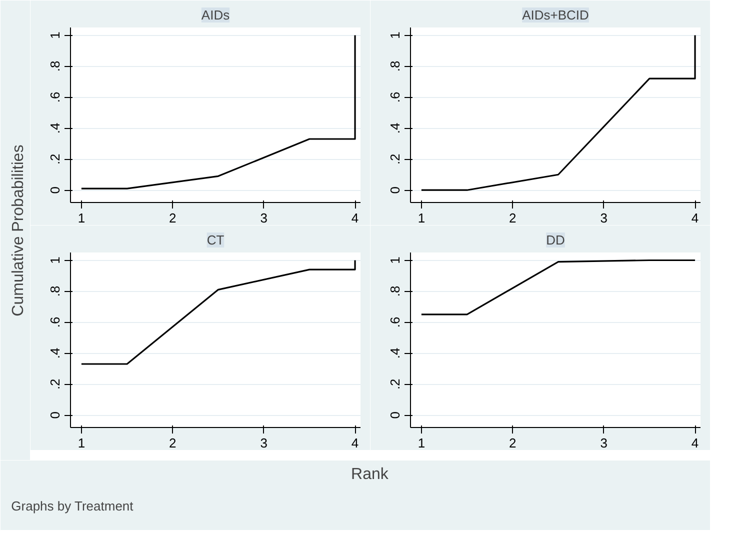 The height and width of the screenshot is (545, 750). I want to click on chart-title: AIDs+BCID, so click(555, 15).